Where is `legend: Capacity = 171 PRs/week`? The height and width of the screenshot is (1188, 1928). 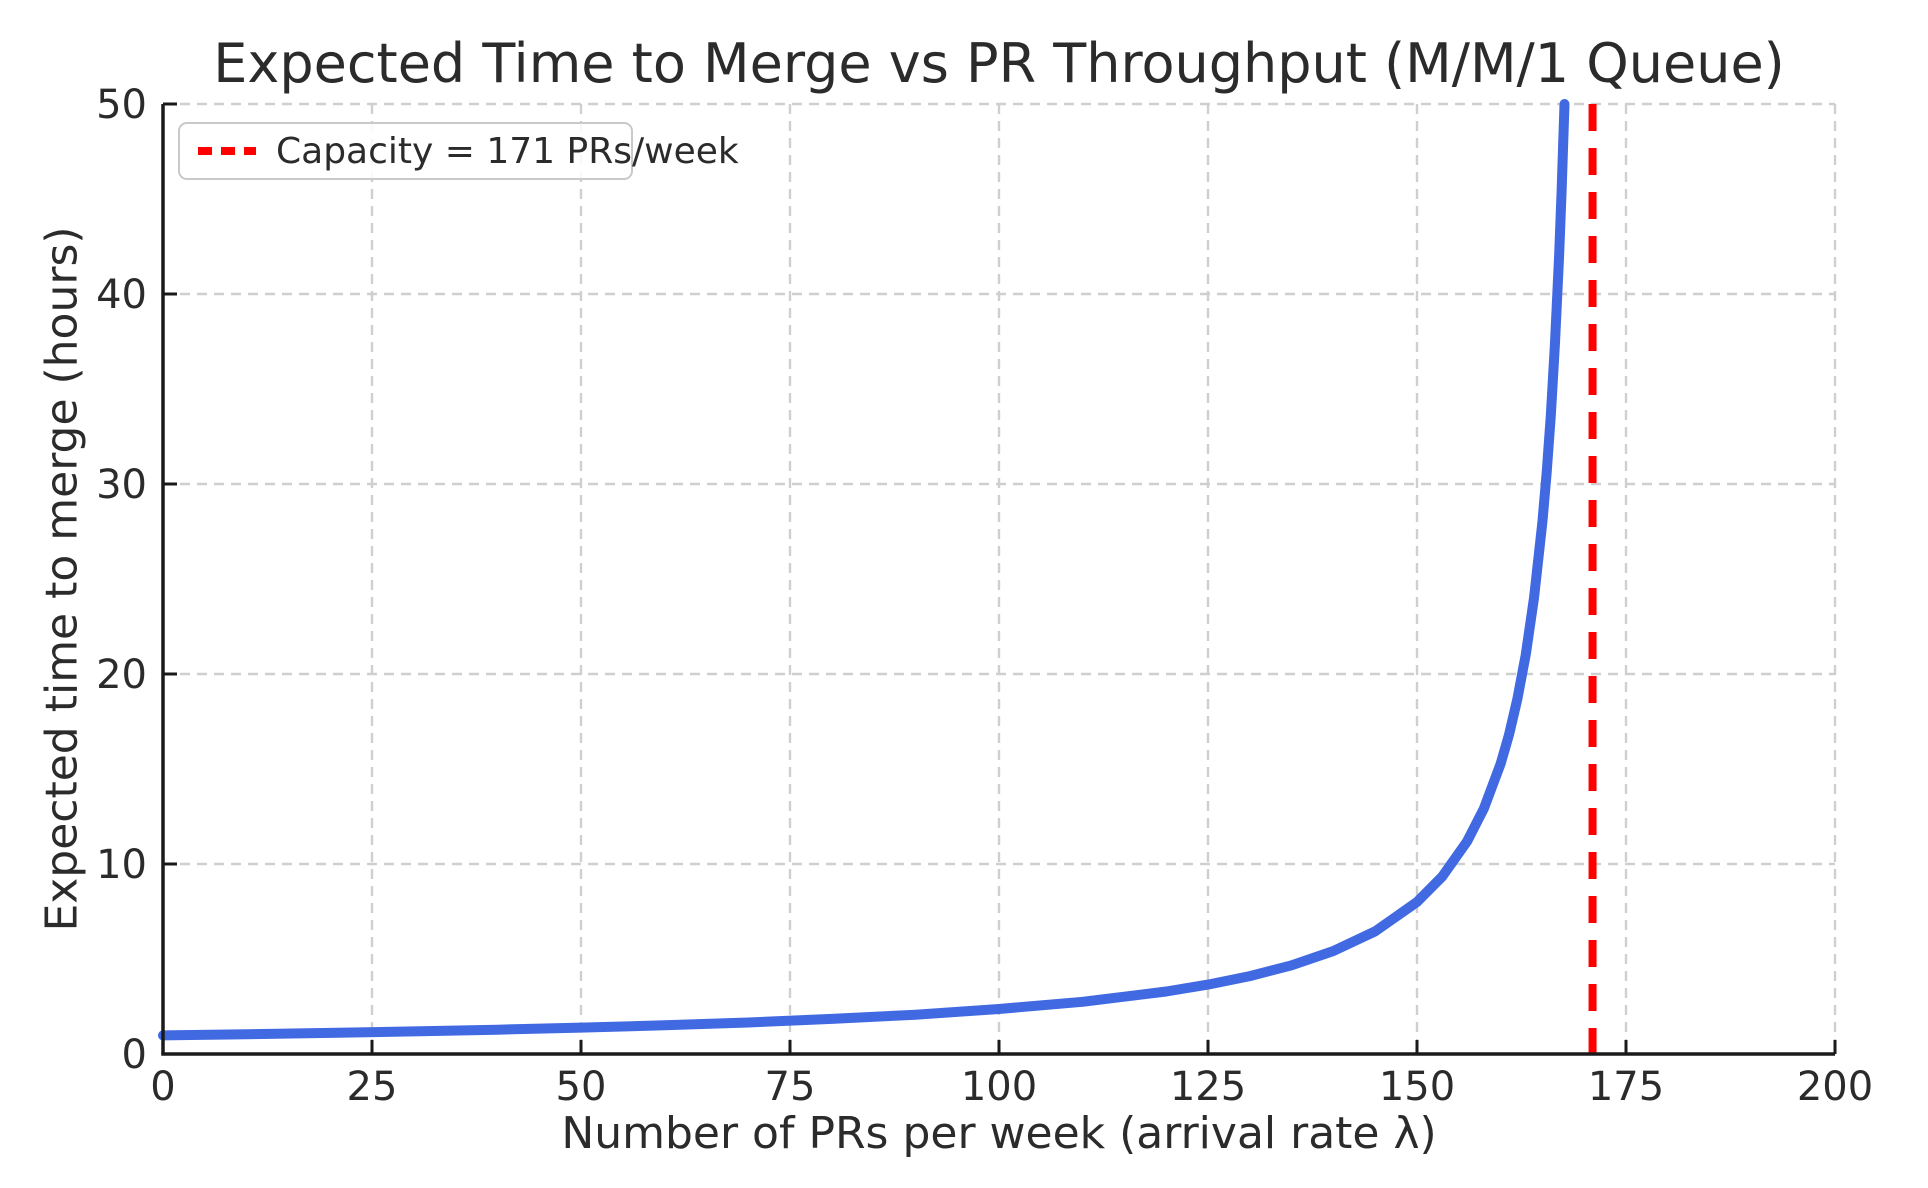 legend: Capacity = 171 PRs/week is located at coordinates (458, 151).